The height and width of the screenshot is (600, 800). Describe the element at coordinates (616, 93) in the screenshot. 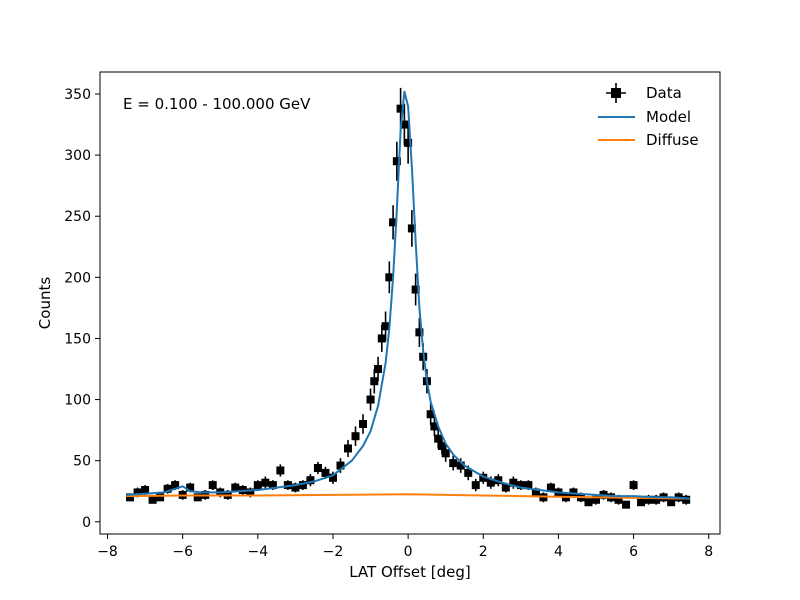

I see `legend-data-marker` at that location.